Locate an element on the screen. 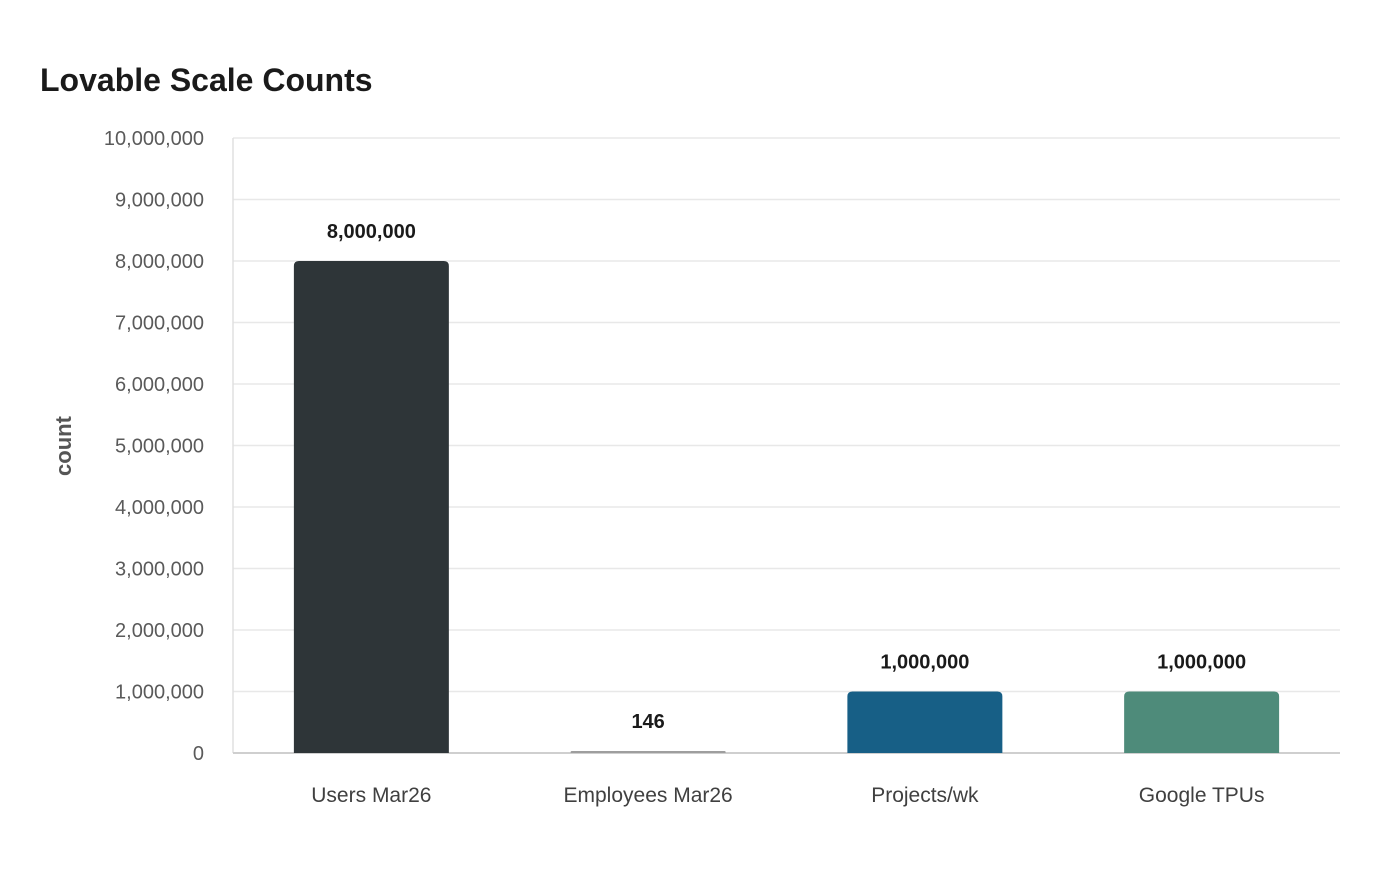  y-tick-label: 3,000,000 is located at coordinates (159, 570).